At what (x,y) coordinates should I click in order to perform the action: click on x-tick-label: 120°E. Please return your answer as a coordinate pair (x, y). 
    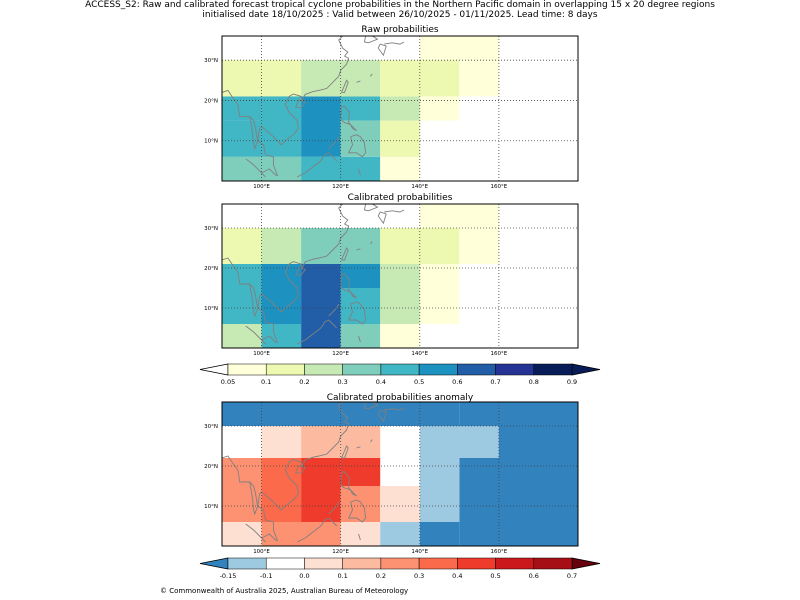
    Looking at the image, I should click on (340, 552).